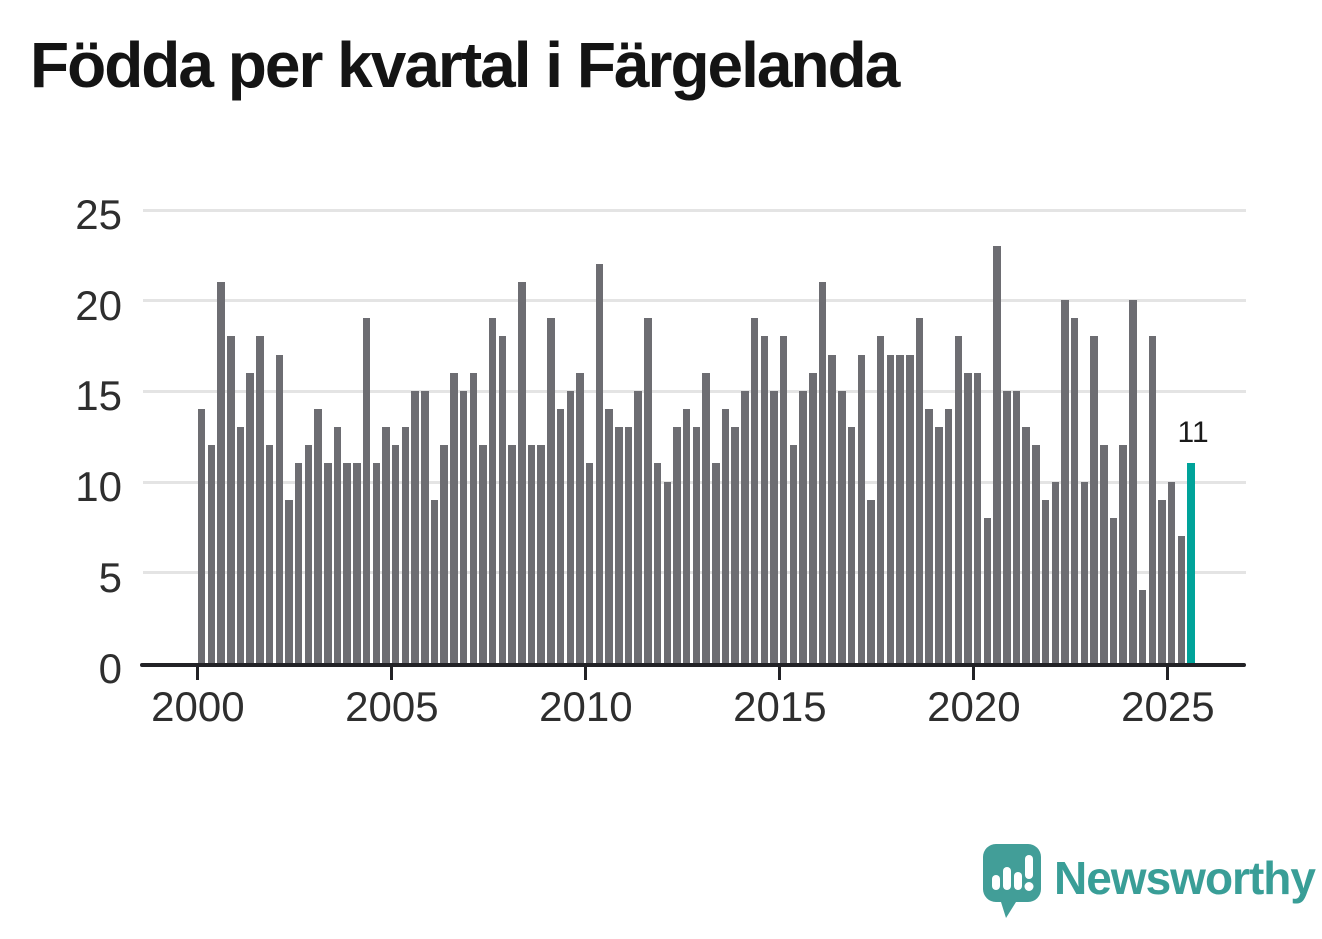 This screenshot has width=1322, height=939. I want to click on bar-2009-Q1, so click(551, 490).